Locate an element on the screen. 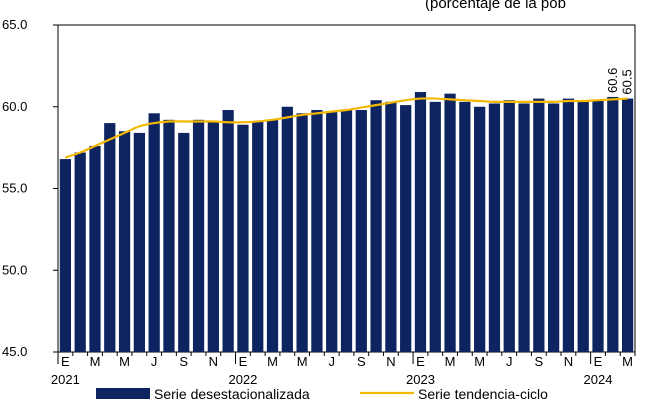  y-tick-label: 45.0 is located at coordinates (14, 351).